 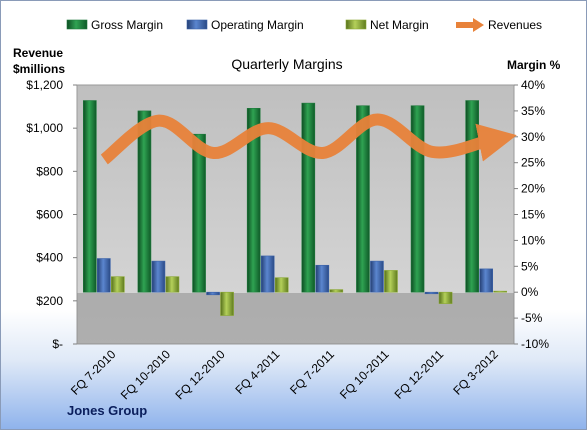 I want to click on y-left-tick-label: $1,000, so click(x=44, y=128).